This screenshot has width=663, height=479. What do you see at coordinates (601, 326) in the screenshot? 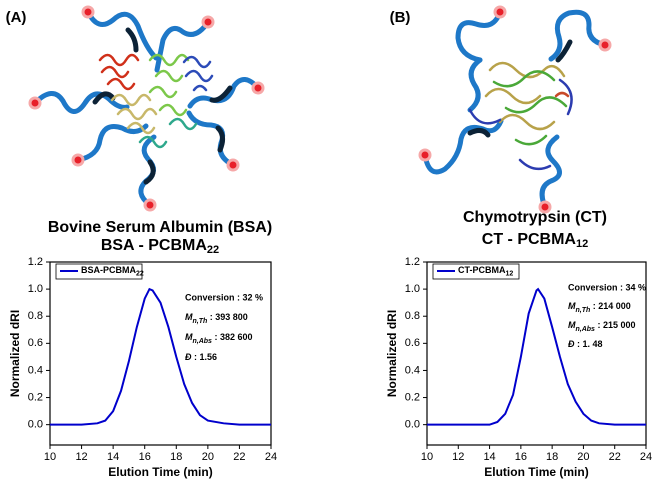
I see `annotation: Mn,Abs : 215 000` at bounding box center [601, 326].